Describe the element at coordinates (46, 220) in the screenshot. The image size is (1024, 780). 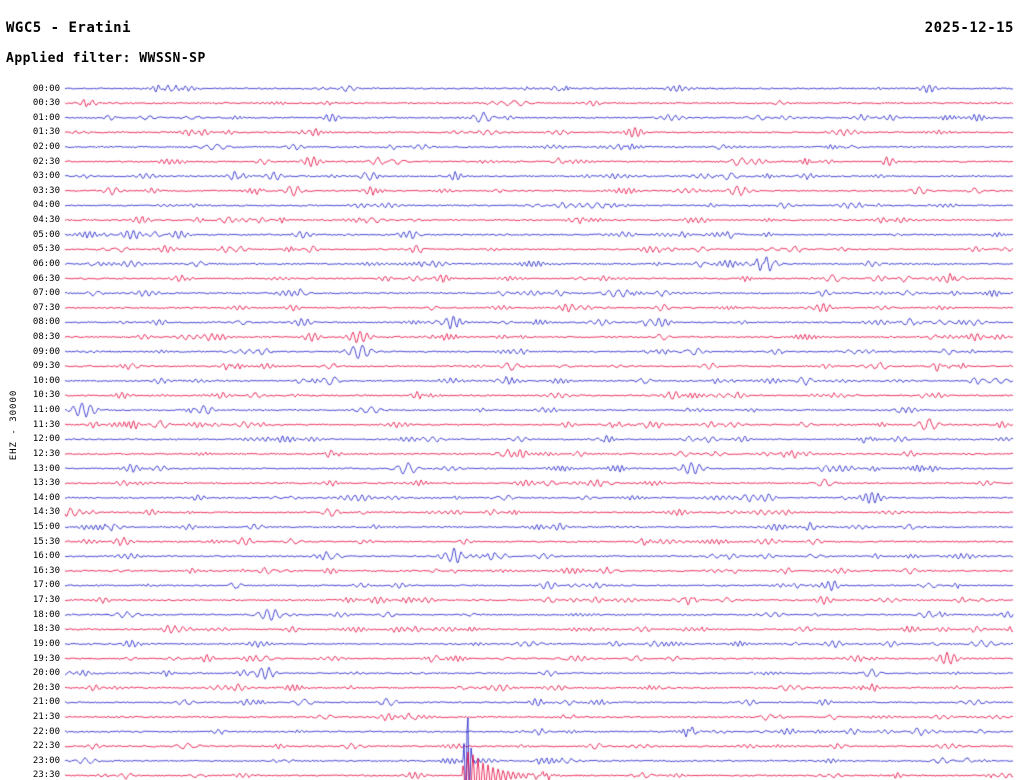
I see `time-label: 04:30` at that location.